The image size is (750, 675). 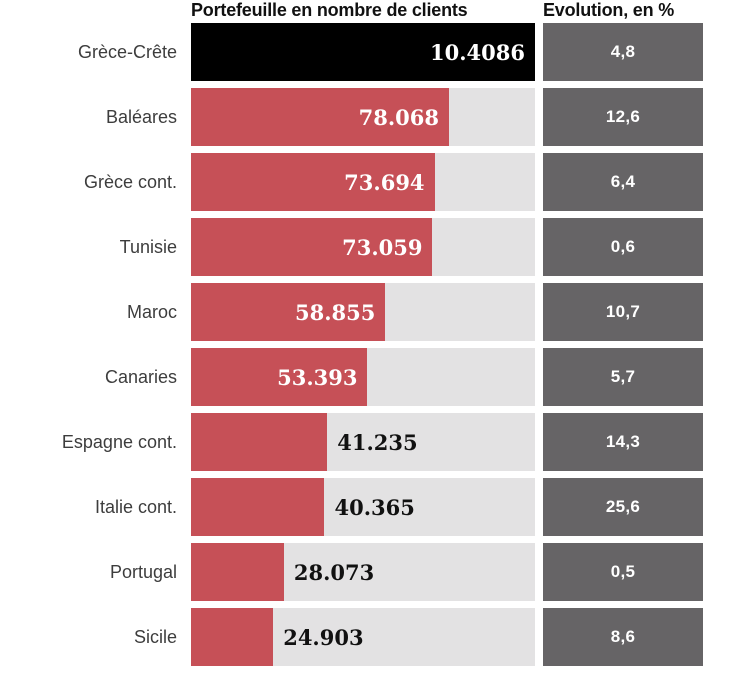 I want to click on evolution-badge: 4,8, so click(x=623, y=52).